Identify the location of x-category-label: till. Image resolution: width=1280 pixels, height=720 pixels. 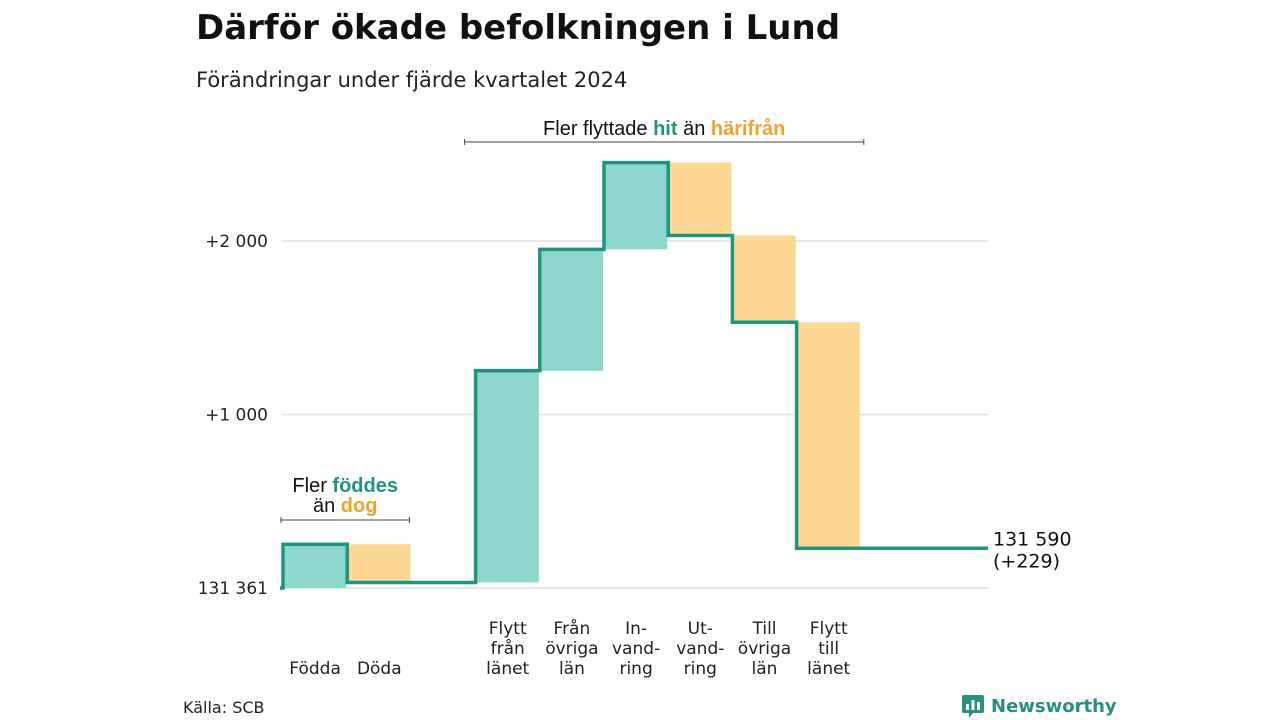
(828, 649).